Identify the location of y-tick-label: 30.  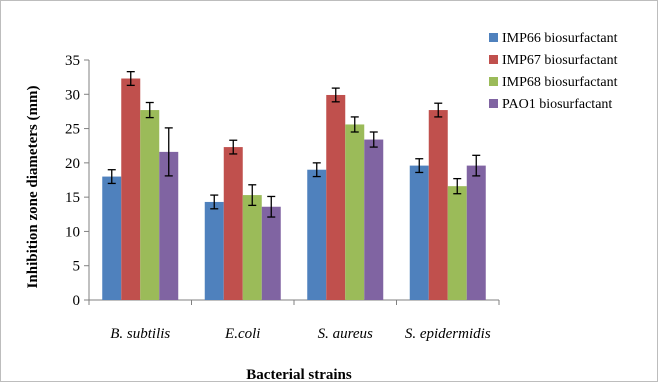
(72, 95).